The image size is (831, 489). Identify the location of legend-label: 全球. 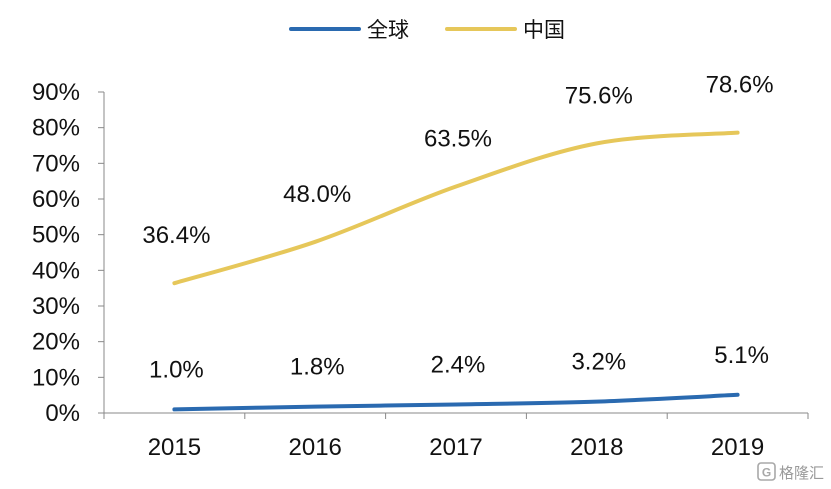
(388, 30).